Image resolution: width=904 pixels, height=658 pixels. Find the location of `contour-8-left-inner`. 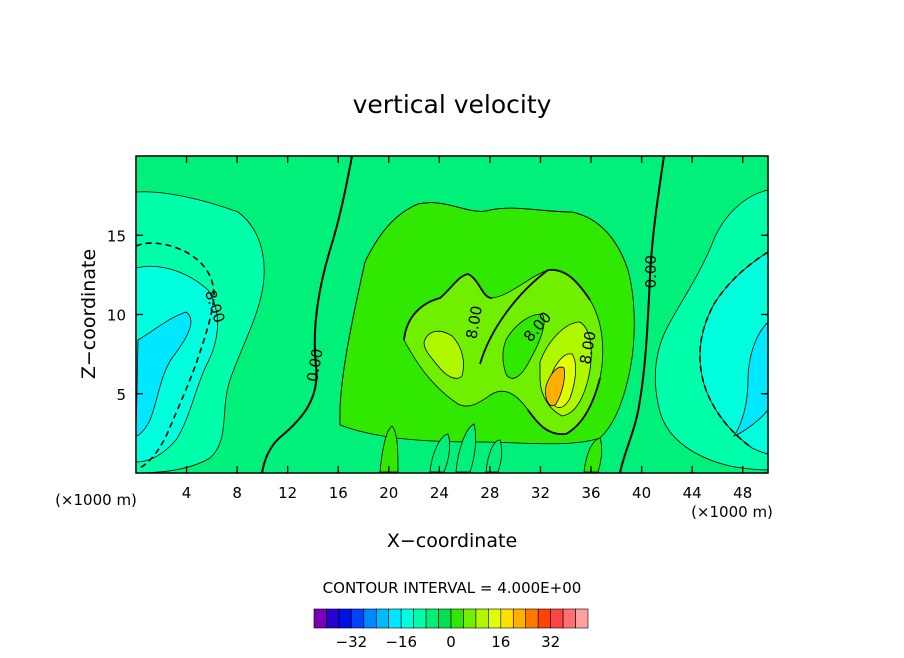

contour-8-left-inner is located at coordinates (448, 307).